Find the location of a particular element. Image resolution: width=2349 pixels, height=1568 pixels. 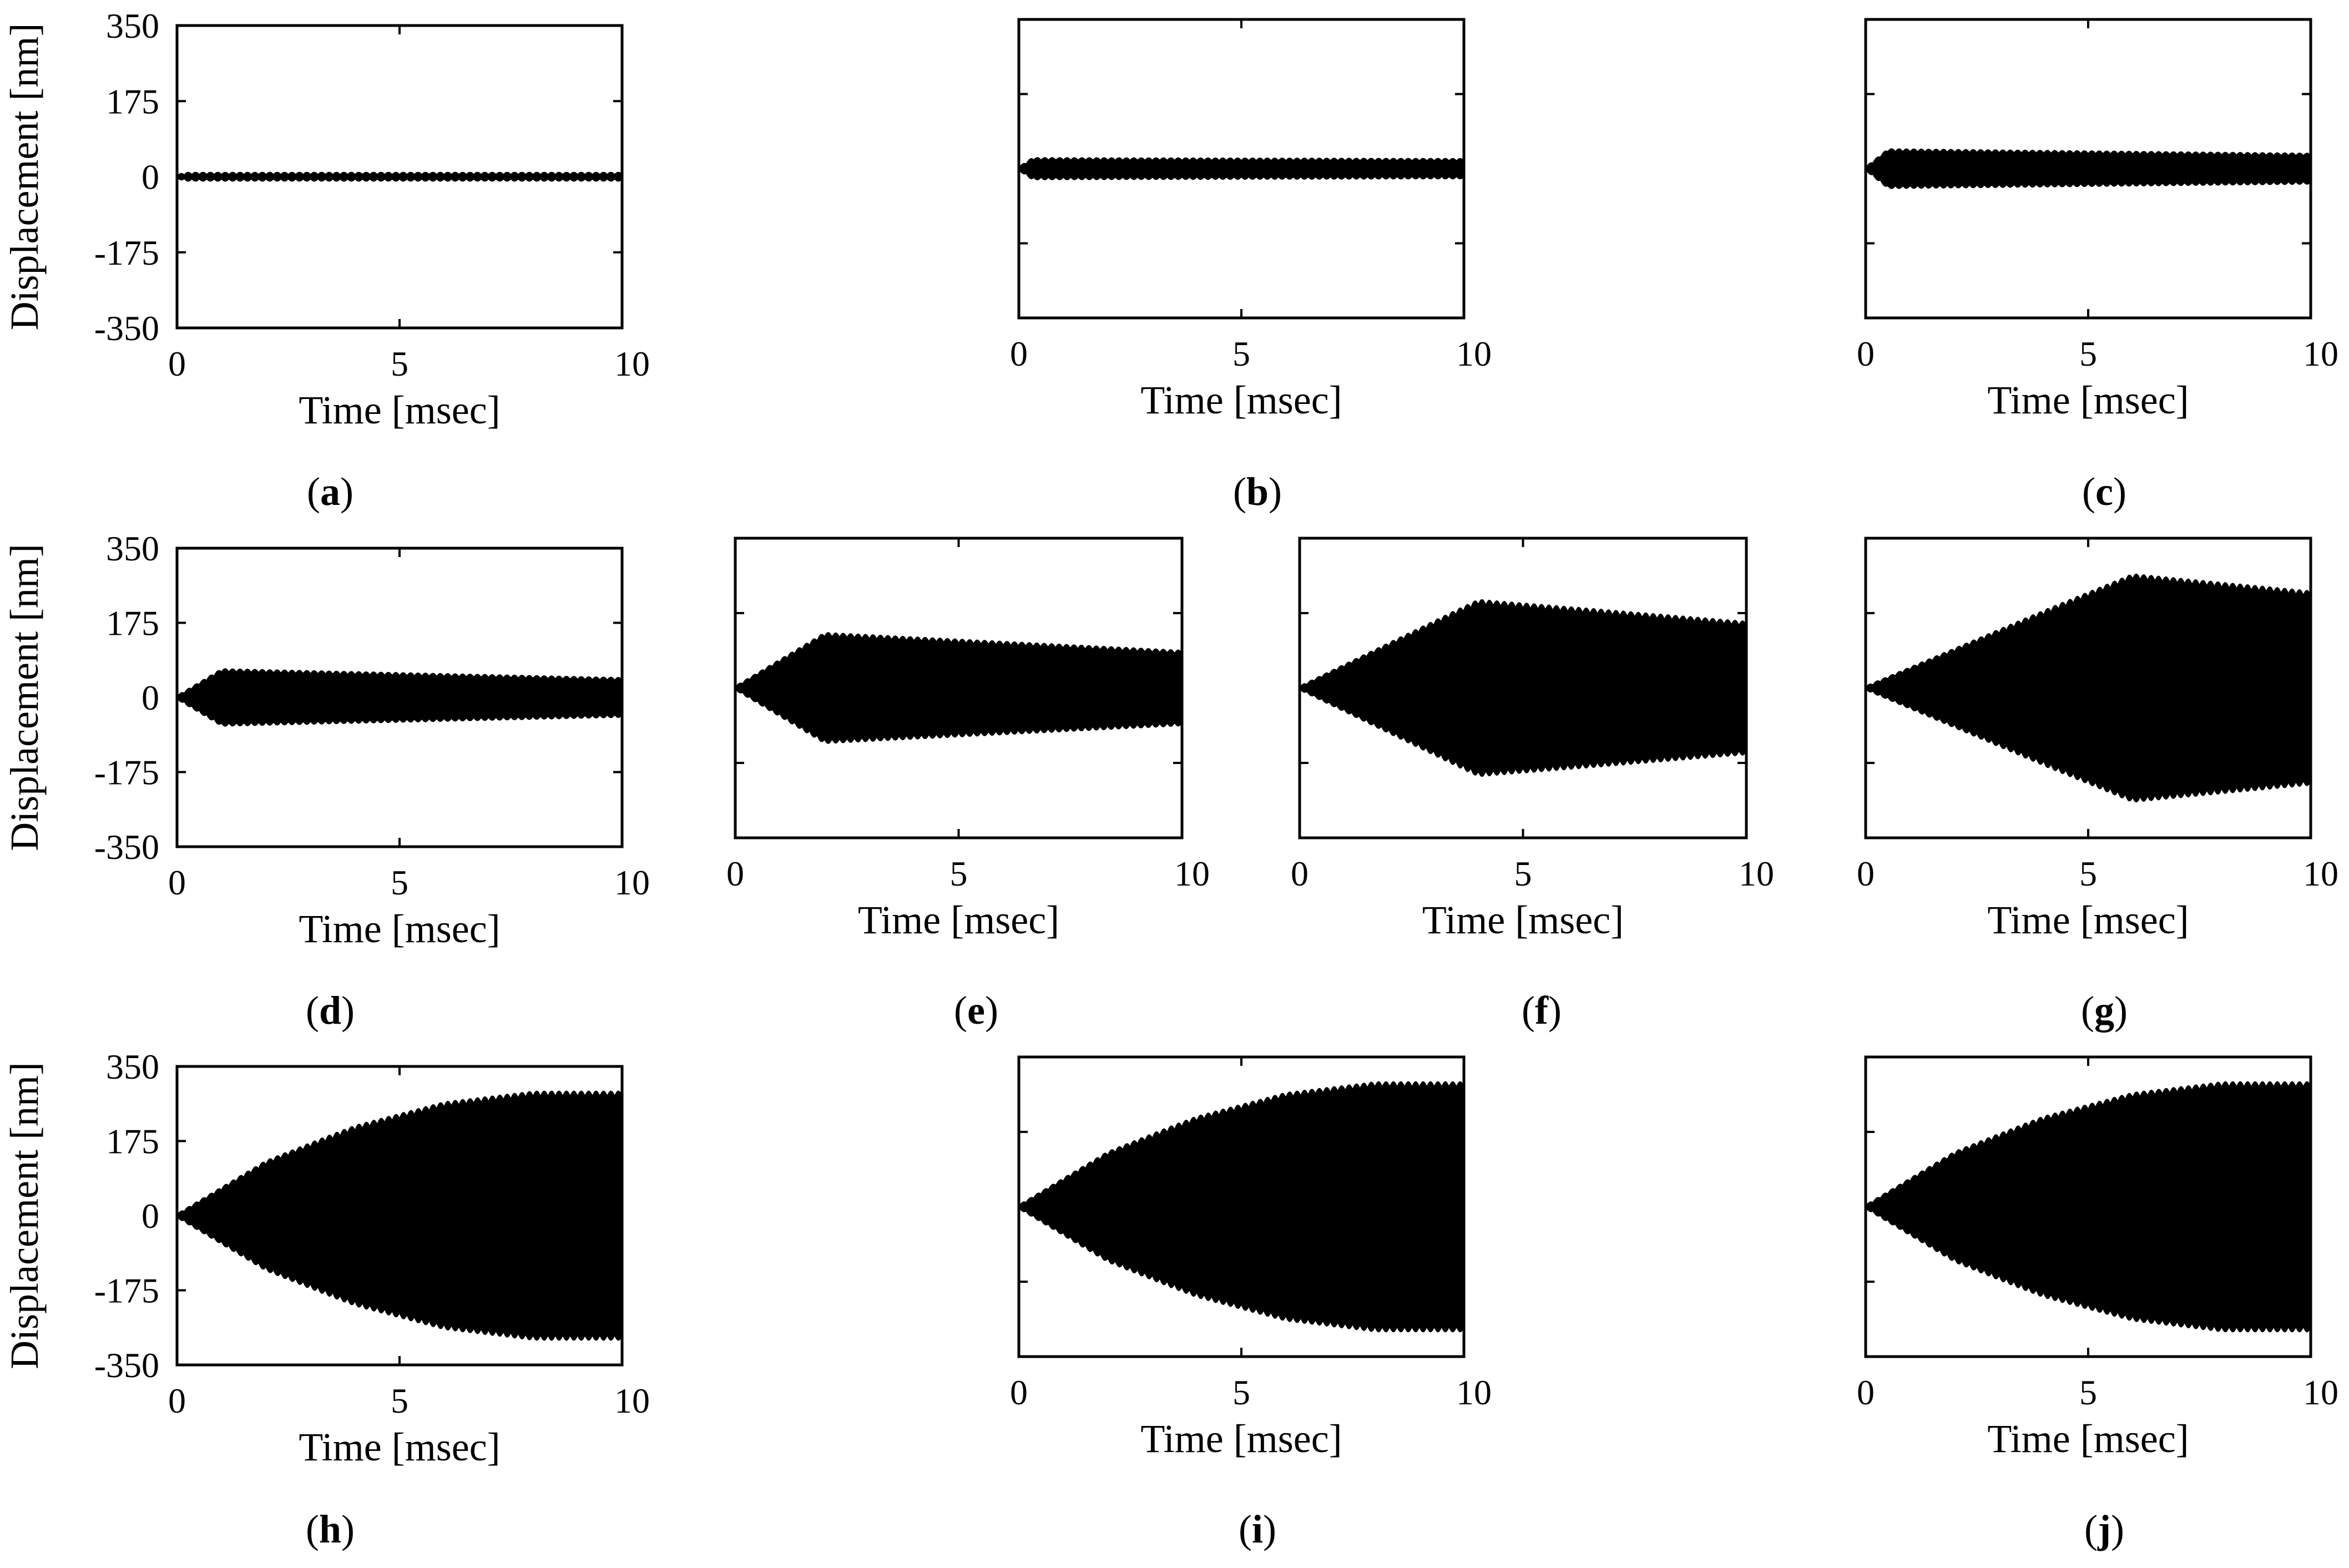

panel-label-letter: e is located at coordinates (976, 1010).